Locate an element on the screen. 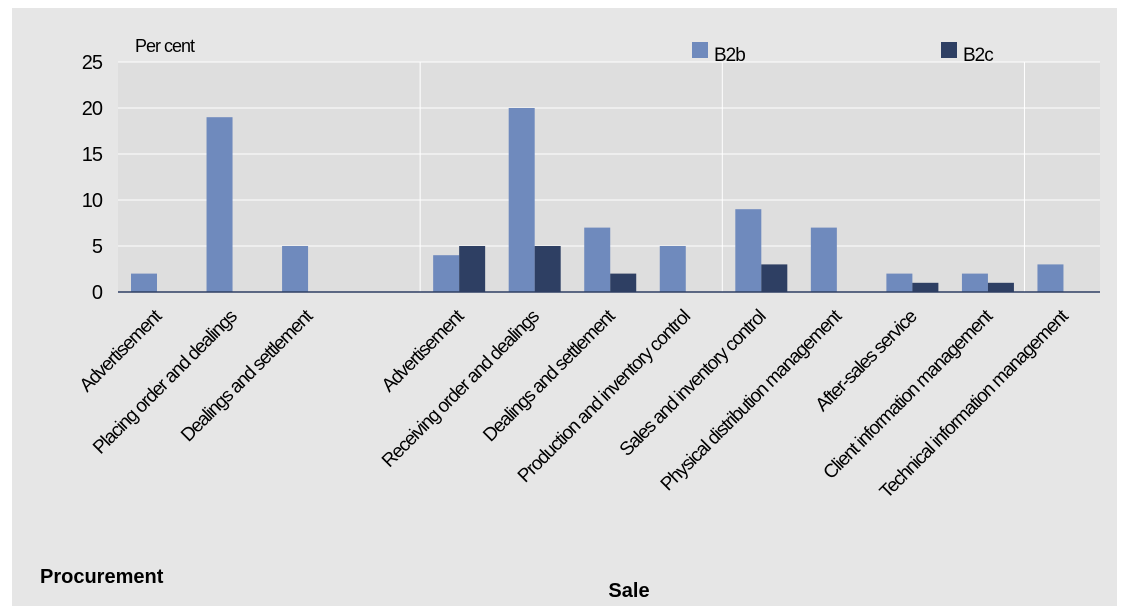  legend-swatch-b2c is located at coordinates (949, 50).